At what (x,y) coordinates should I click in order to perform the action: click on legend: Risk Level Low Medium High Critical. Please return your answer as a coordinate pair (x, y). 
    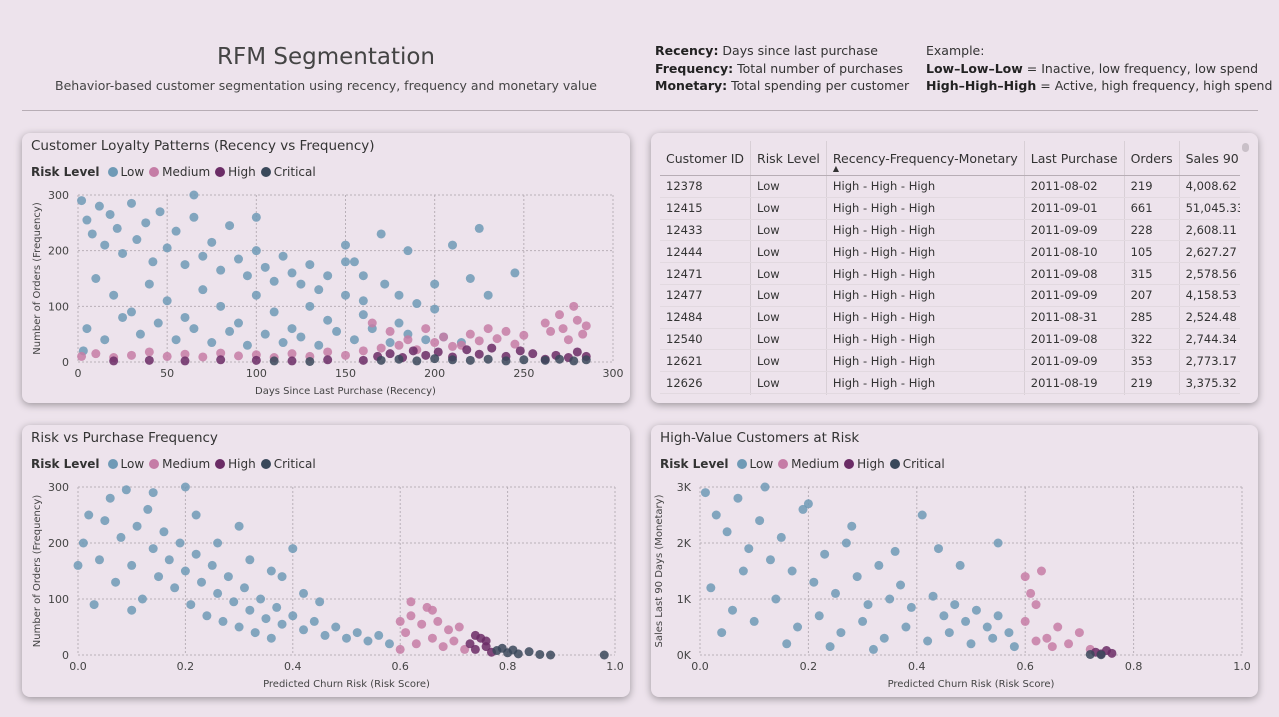
    Looking at the image, I should click on (805, 464).